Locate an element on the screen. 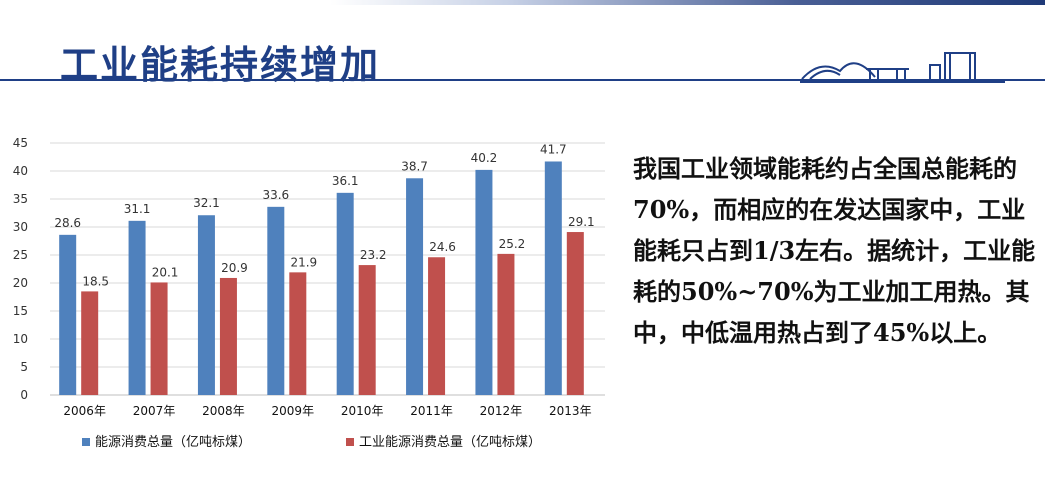 The height and width of the screenshot is (485, 1045). data-label: 33.6 is located at coordinates (275, 195).